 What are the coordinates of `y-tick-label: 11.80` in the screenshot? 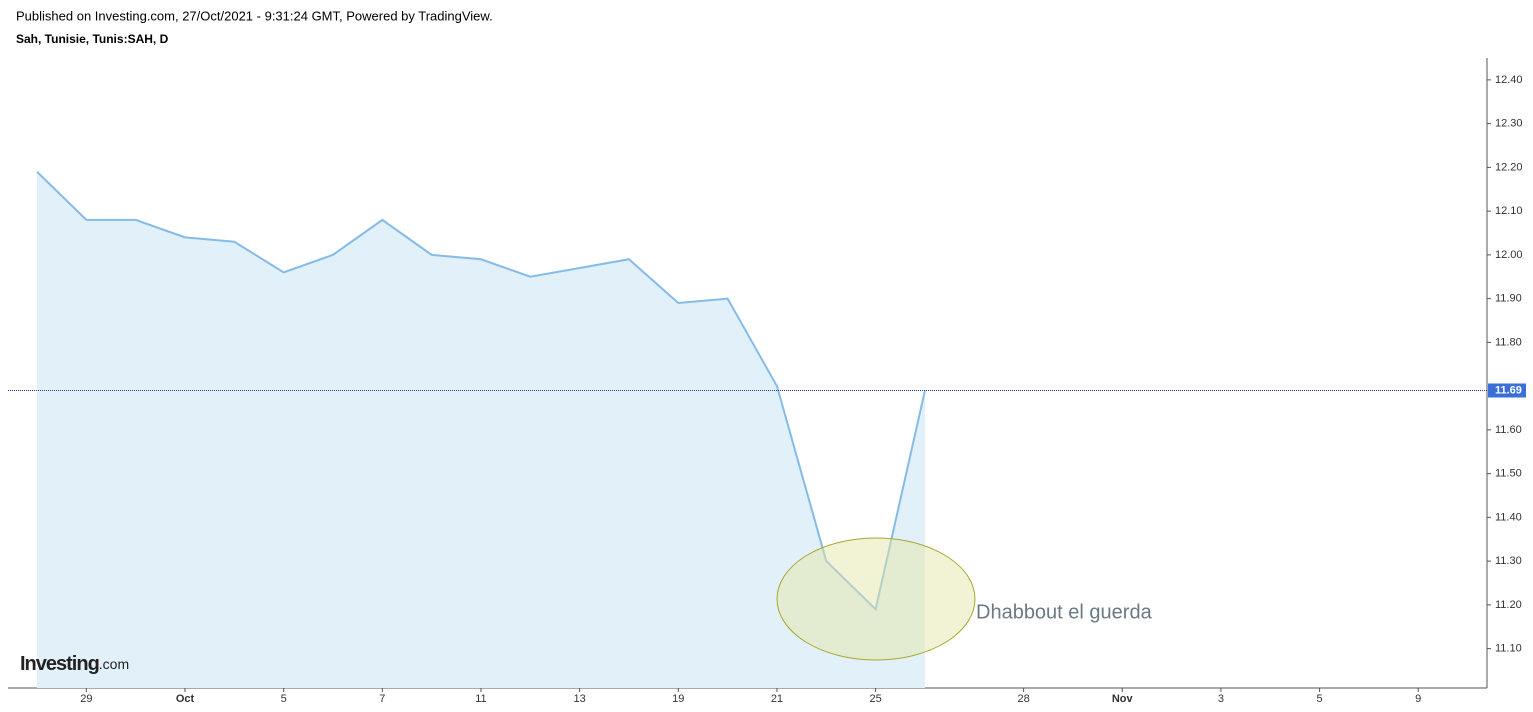 It's located at (1508, 342).